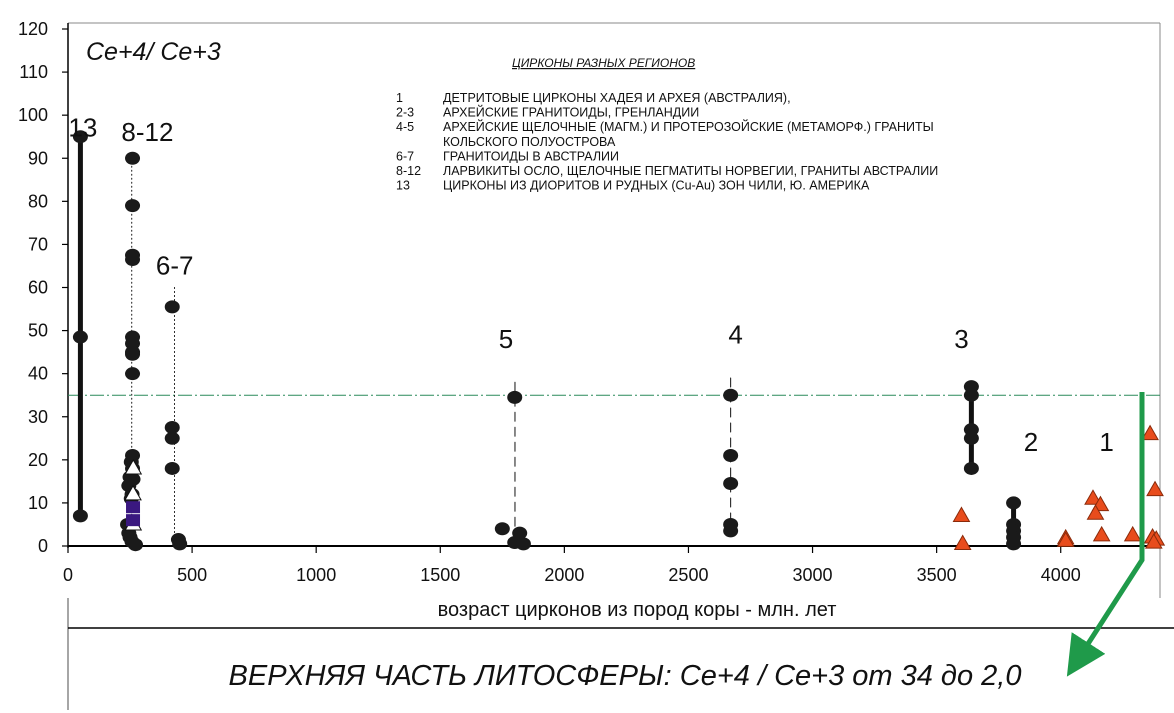  What do you see at coordinates (147, 132) in the screenshot?
I see `group-label-8-12: 8-12` at bounding box center [147, 132].